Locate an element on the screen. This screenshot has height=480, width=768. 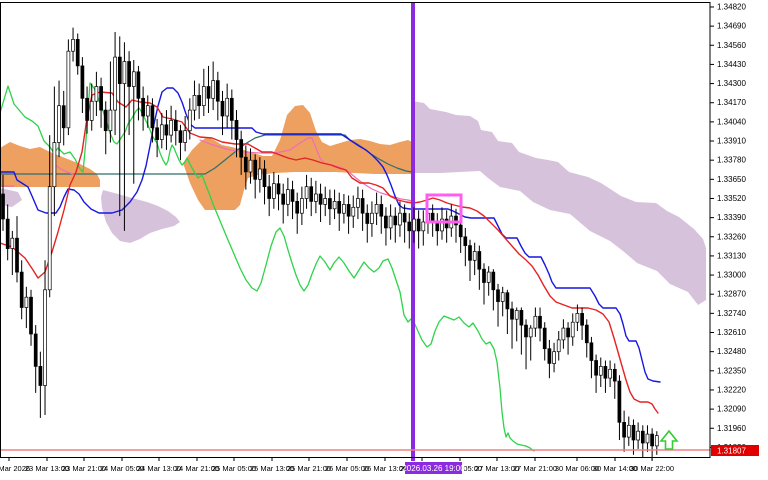
kumo-down-left-corner-cloud is located at coordinates (11, 197).